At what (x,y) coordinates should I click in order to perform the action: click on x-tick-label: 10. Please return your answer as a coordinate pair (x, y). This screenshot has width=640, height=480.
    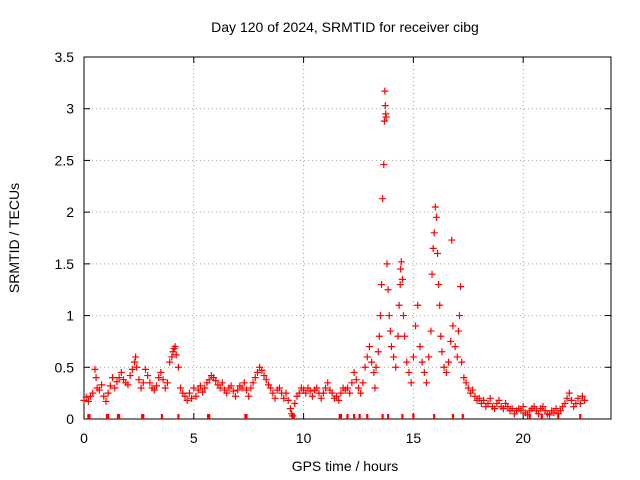
    Looking at the image, I should click on (304, 438).